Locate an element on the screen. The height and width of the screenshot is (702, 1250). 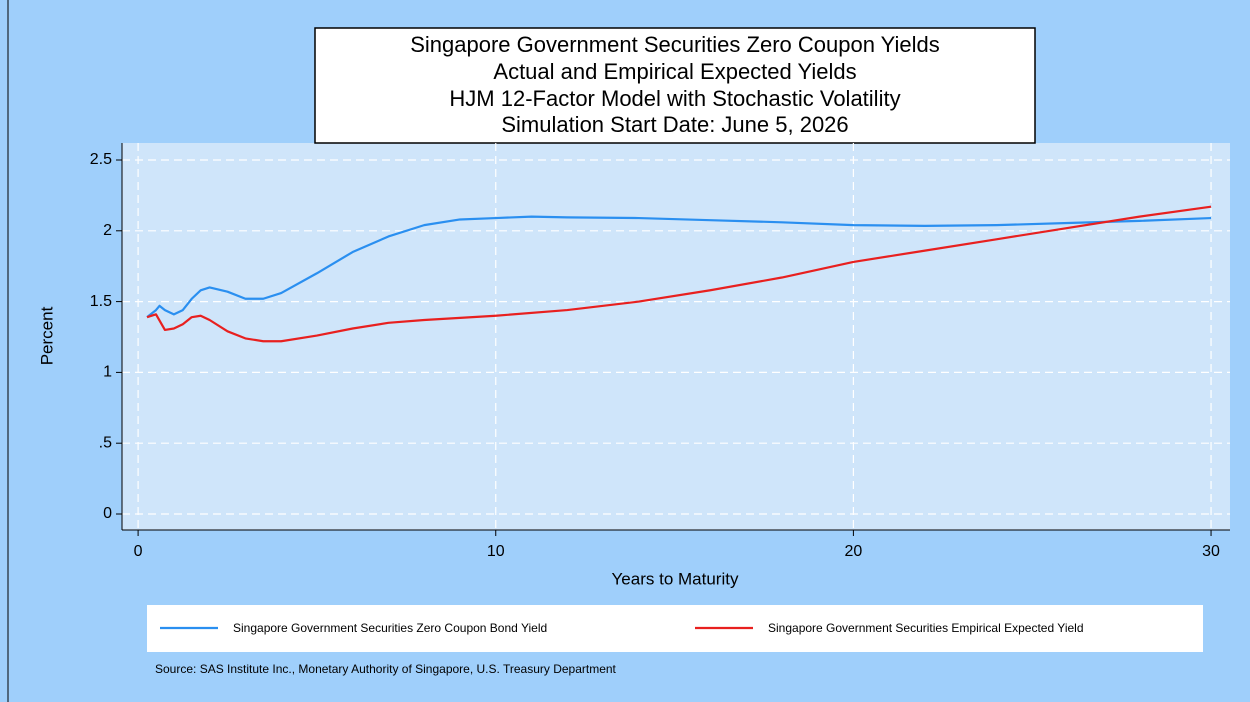
x-tick-label: 20 is located at coordinates (853, 551).